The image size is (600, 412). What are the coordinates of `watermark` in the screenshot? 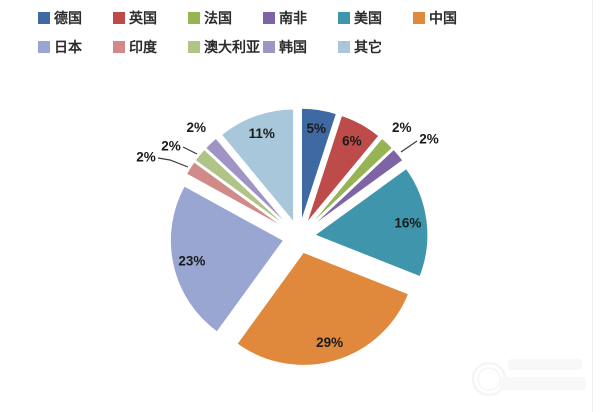 It's located at (528, 378).